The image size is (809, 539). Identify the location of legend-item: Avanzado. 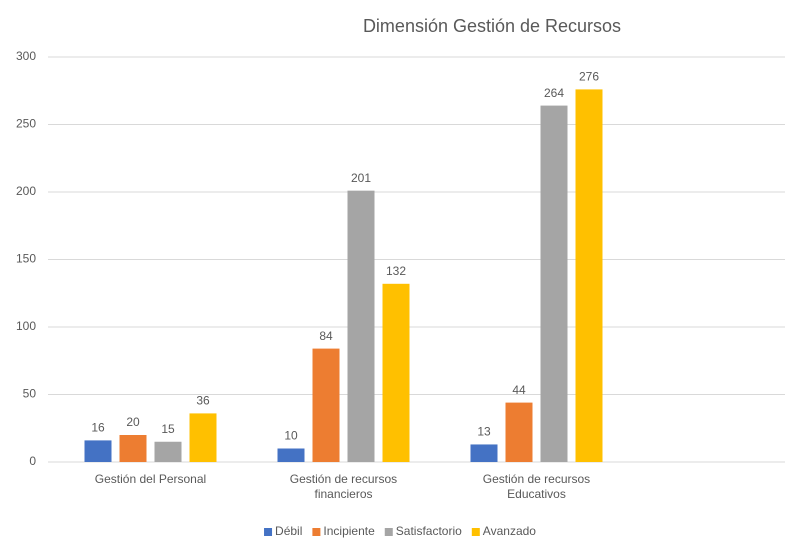
(503, 531).